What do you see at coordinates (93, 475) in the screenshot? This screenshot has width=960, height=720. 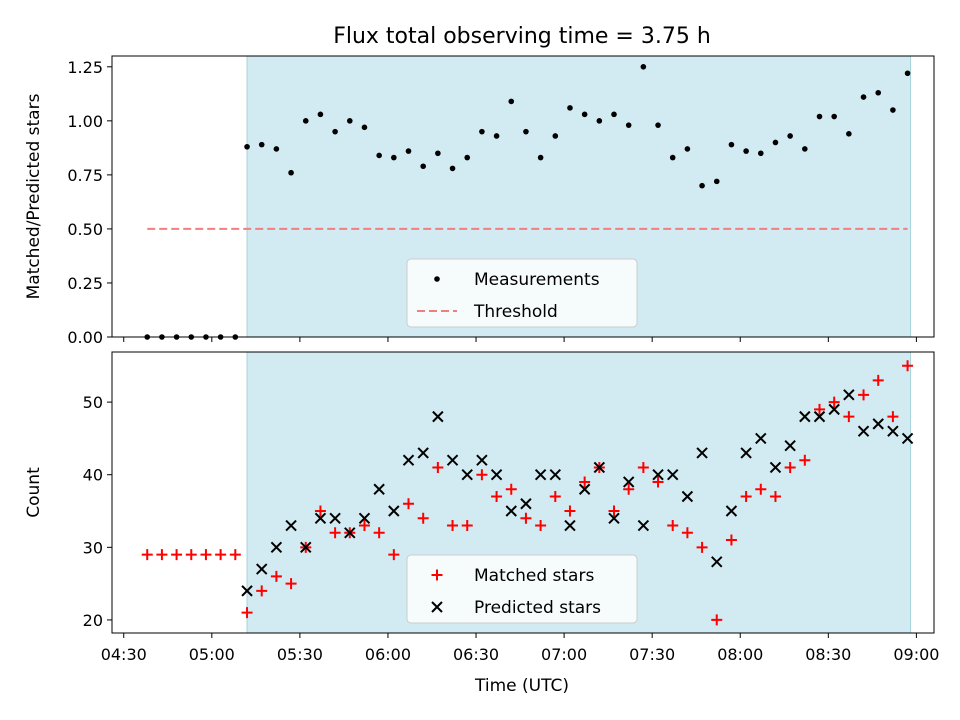 I see `y-tick-label: 40` at bounding box center [93, 475].